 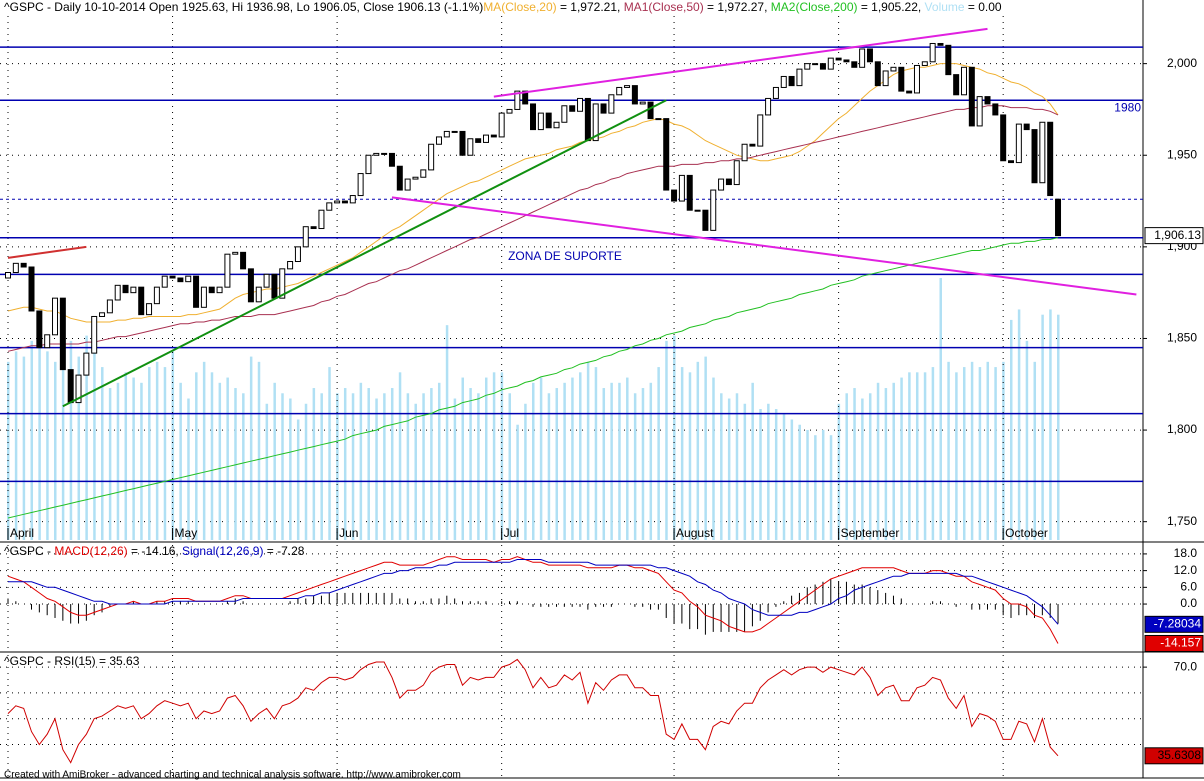 I want to click on x-tick-label: Jul, so click(x=511, y=533).